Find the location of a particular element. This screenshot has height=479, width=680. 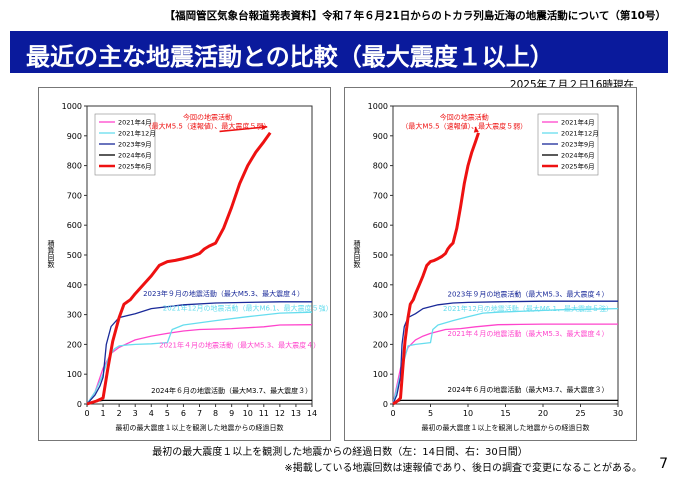

figure-caption: 最初の最大震度１以上を観測した地震からの経過日数（左：14日間、右：30日間） is located at coordinates (340, 452).